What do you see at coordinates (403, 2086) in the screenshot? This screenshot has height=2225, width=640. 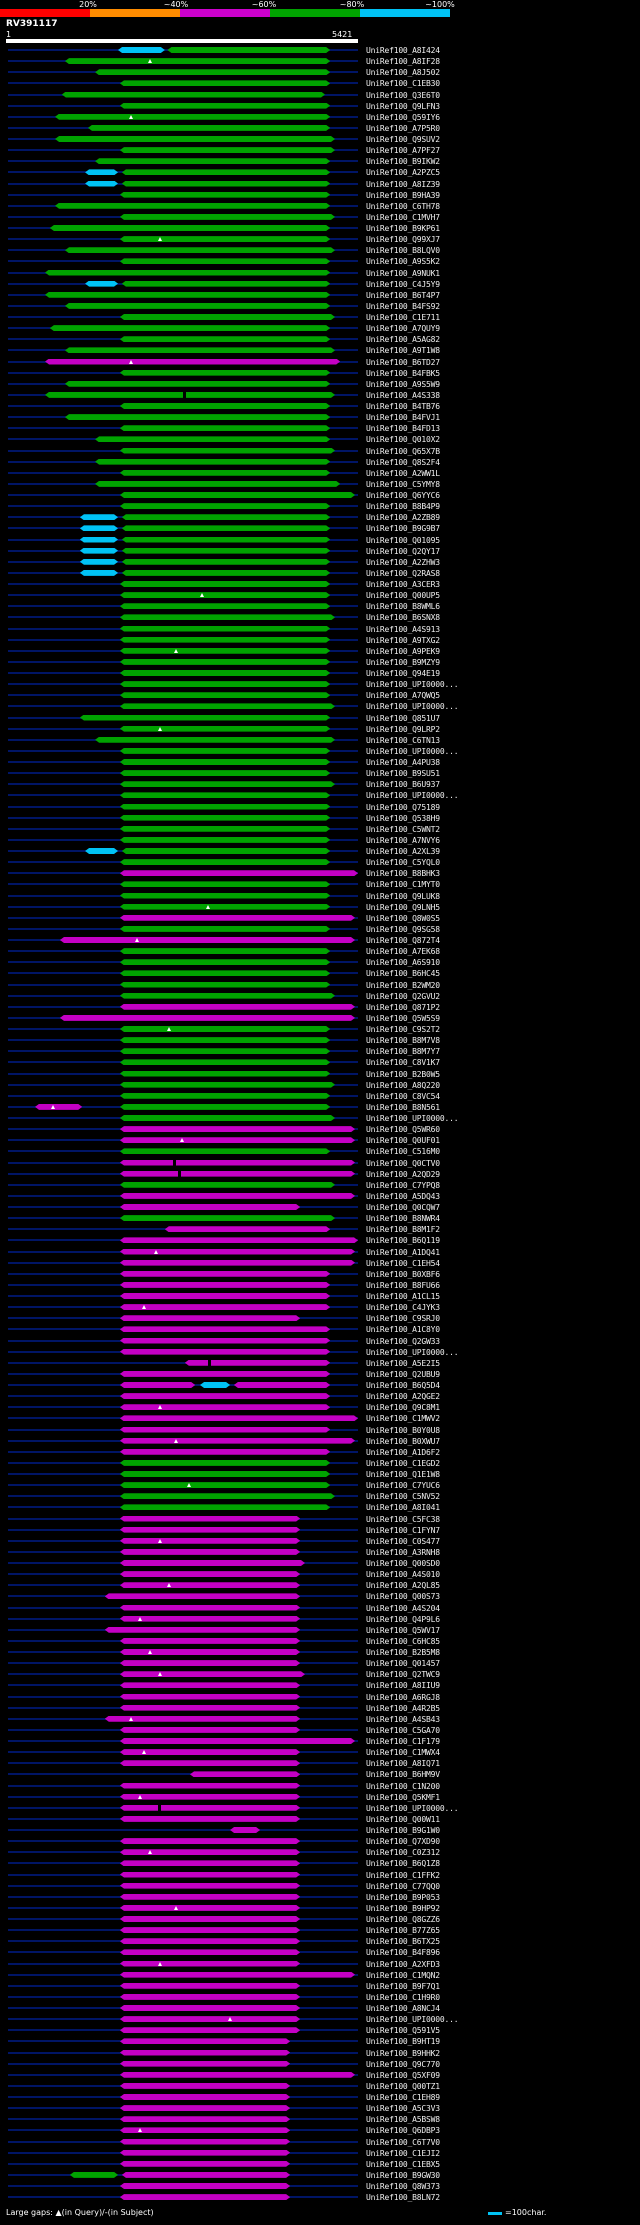 I see `hit-label: UniRef100_Q00TZ1` at bounding box center [403, 2086].